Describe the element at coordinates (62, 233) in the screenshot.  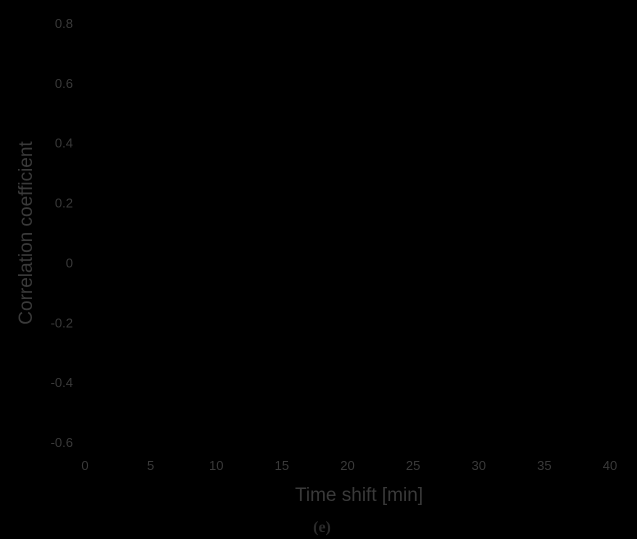
I see `y-axis-ticks: 0.8 0.6 0.4 0.2 0 -0.2 -0.4 -0.6` at that location.